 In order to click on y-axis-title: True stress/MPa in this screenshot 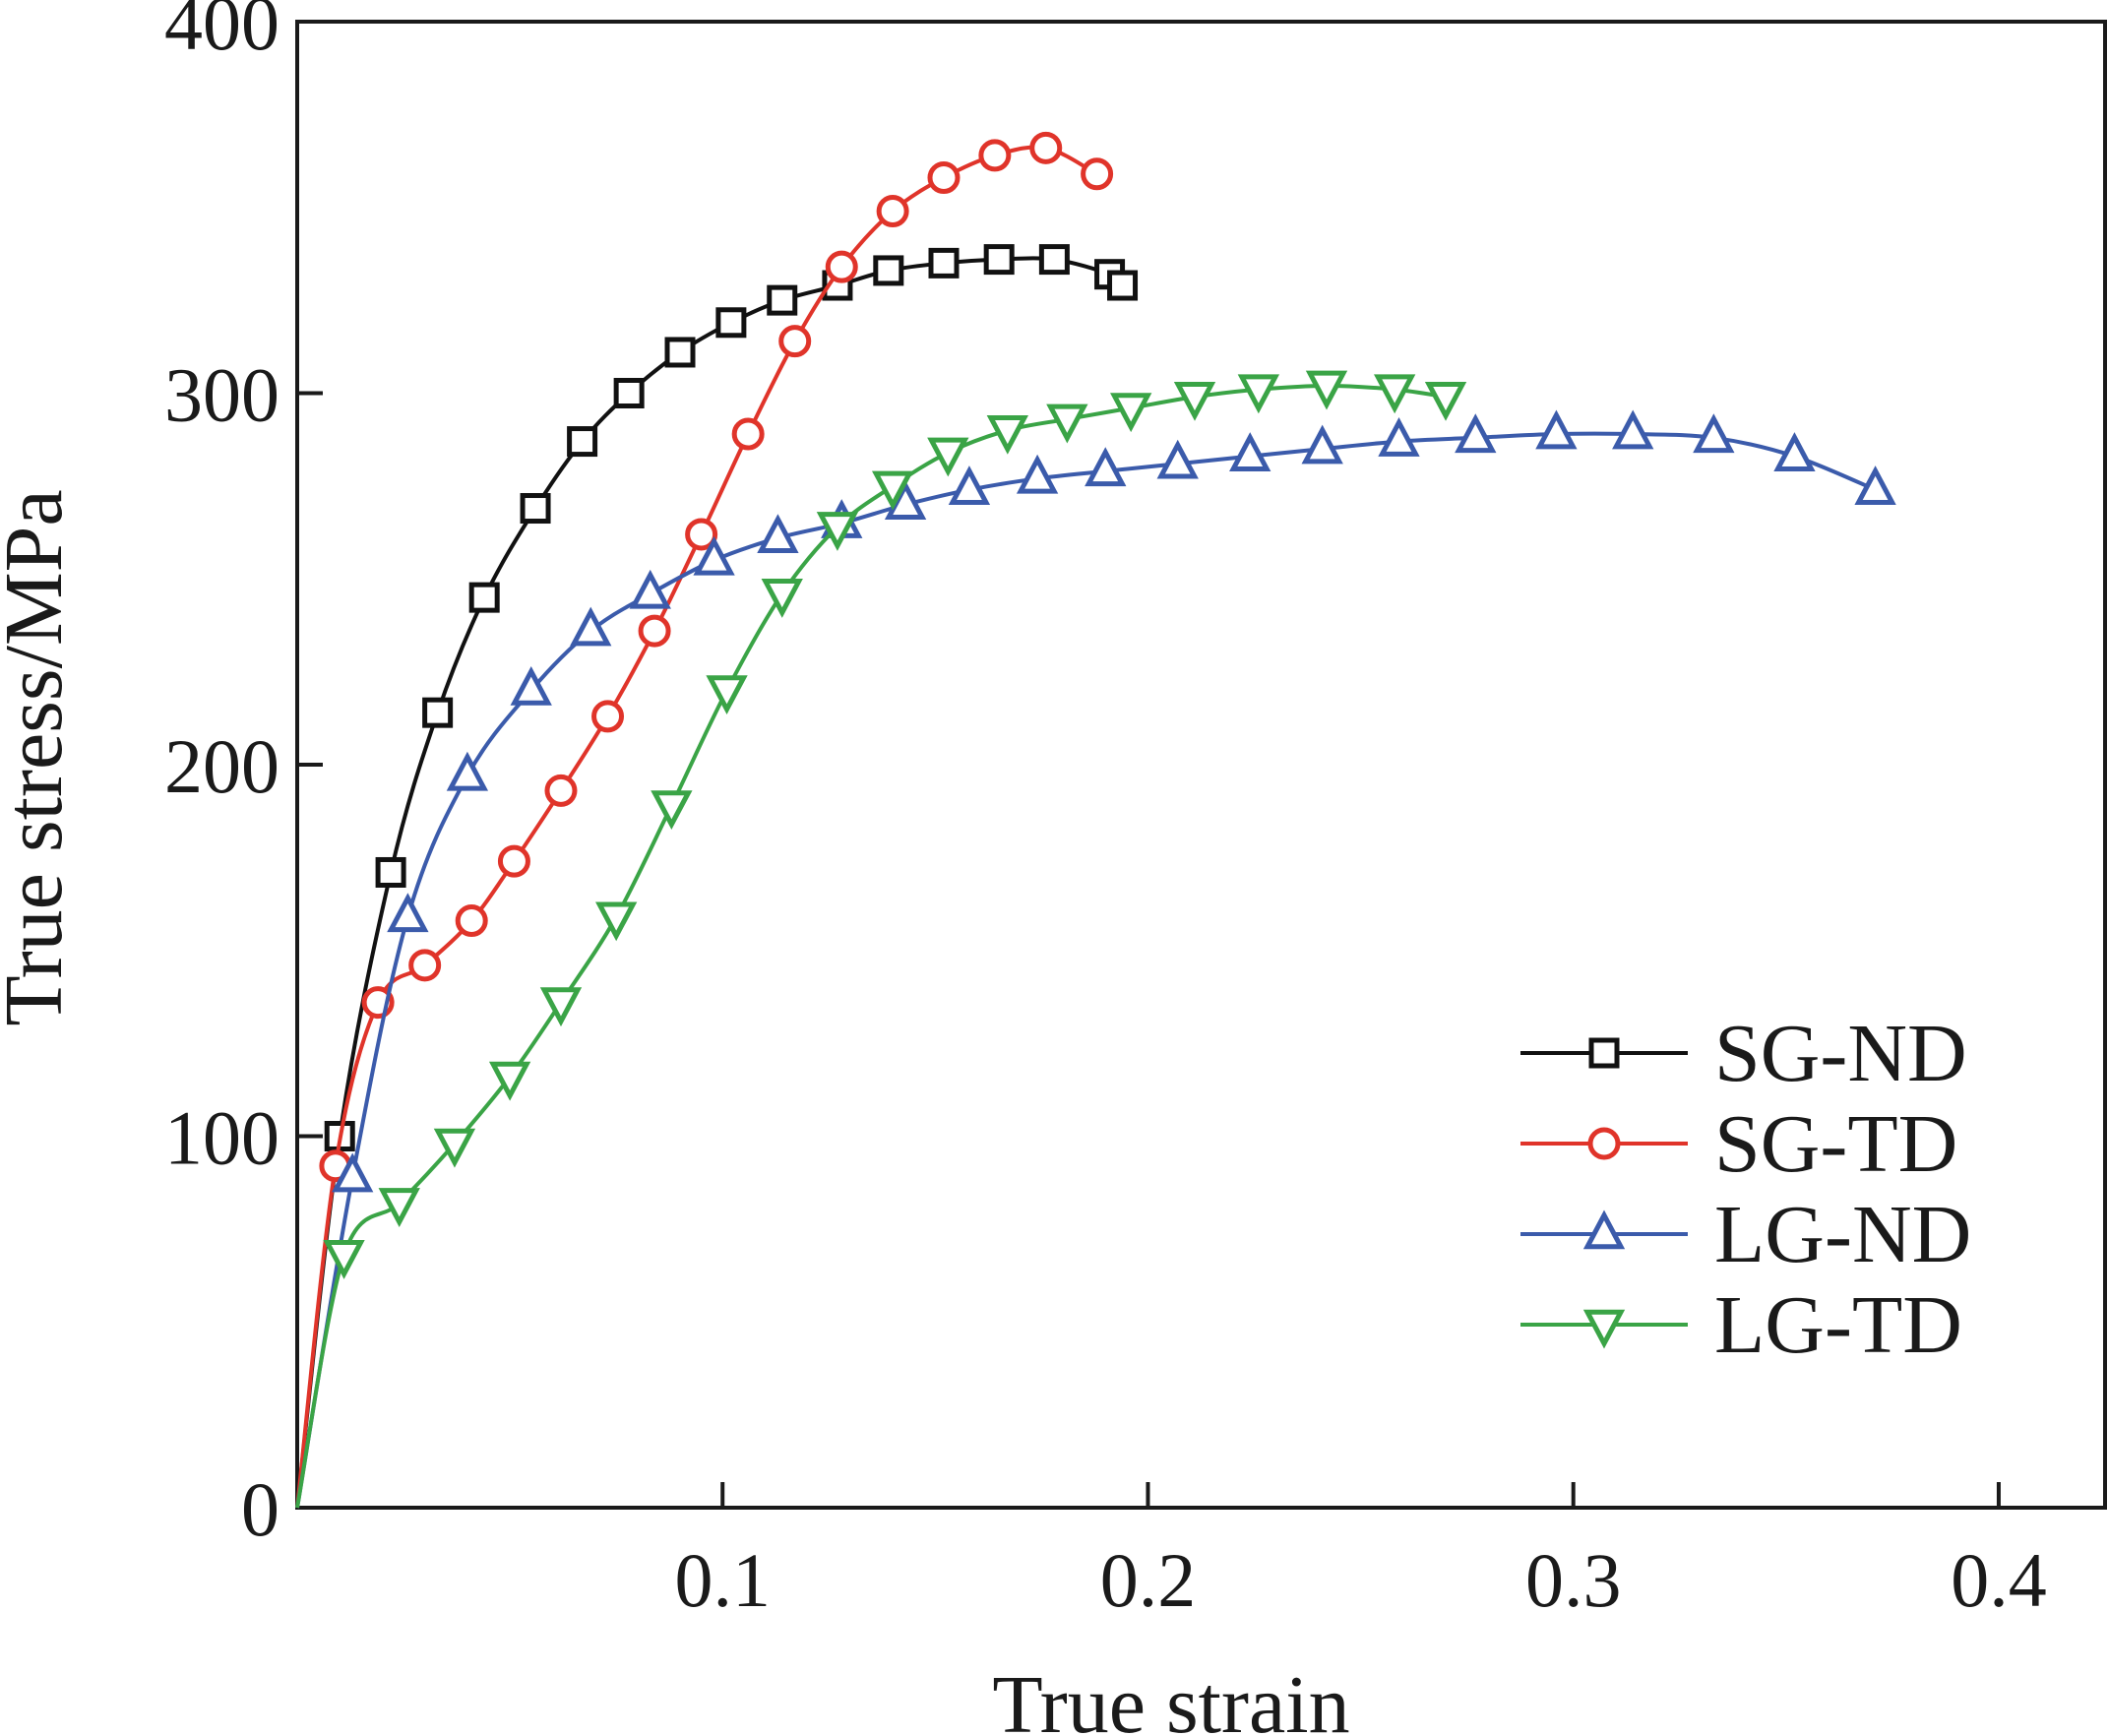, I will do `click(40, 757)`.